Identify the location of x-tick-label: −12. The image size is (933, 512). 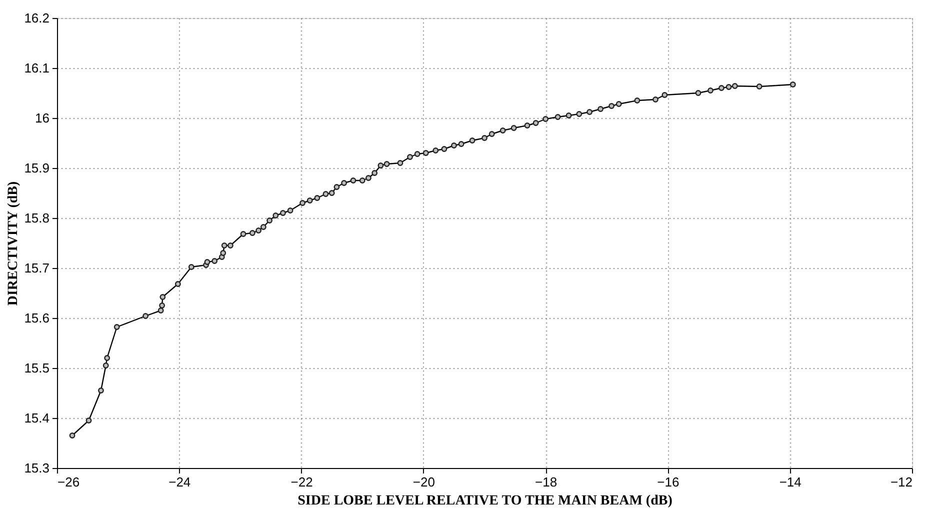
(901, 482).